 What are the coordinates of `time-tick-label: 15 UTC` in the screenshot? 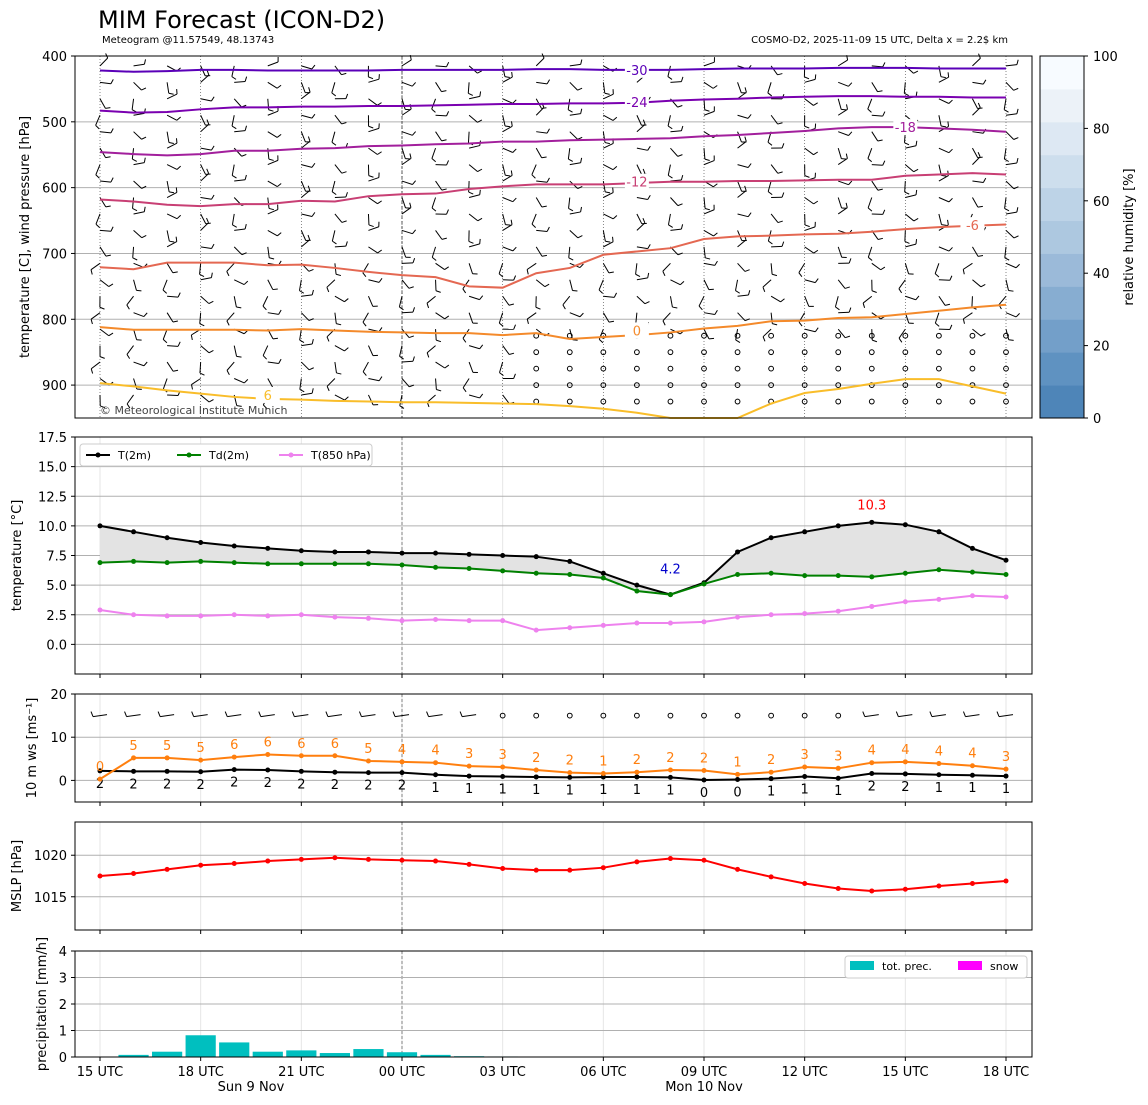 It's located at (100, 1072).